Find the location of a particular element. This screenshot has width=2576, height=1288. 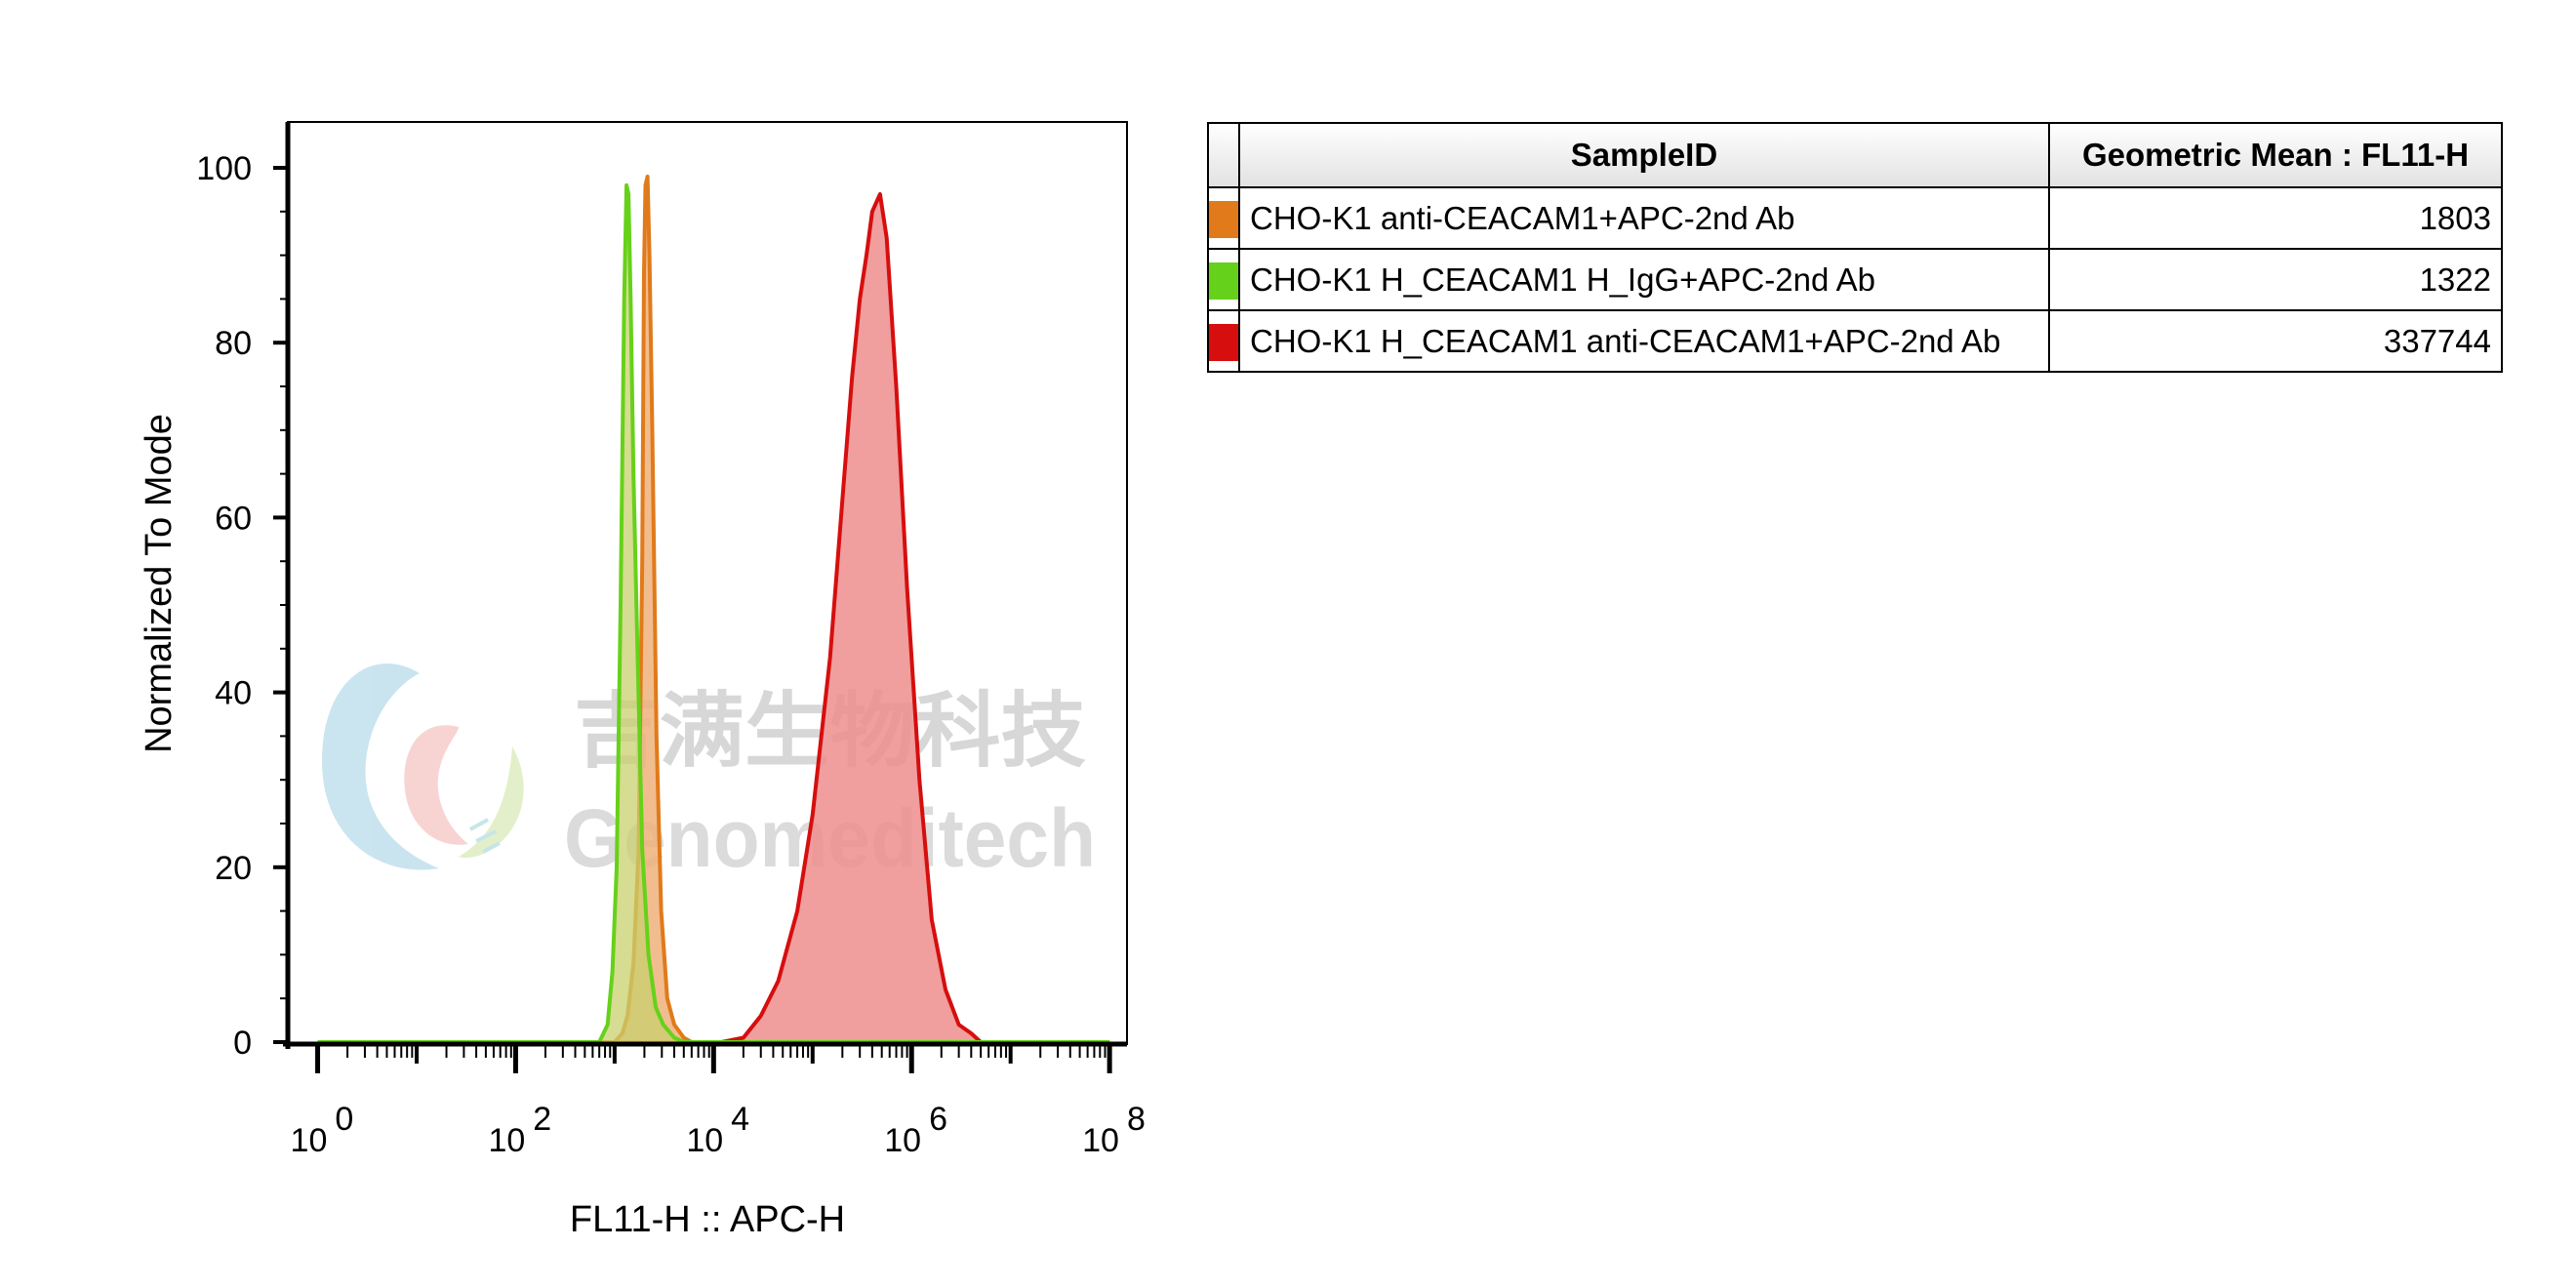

y-tick-label: 100 is located at coordinates (224, 168).